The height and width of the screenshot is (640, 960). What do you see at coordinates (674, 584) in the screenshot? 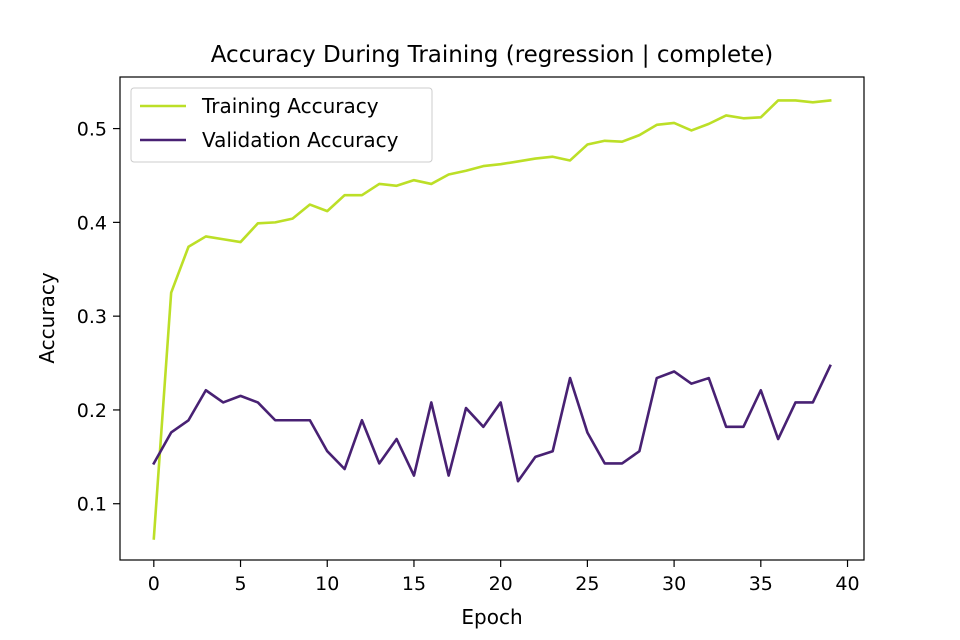
I see `x-tick-label: 30` at bounding box center [674, 584].